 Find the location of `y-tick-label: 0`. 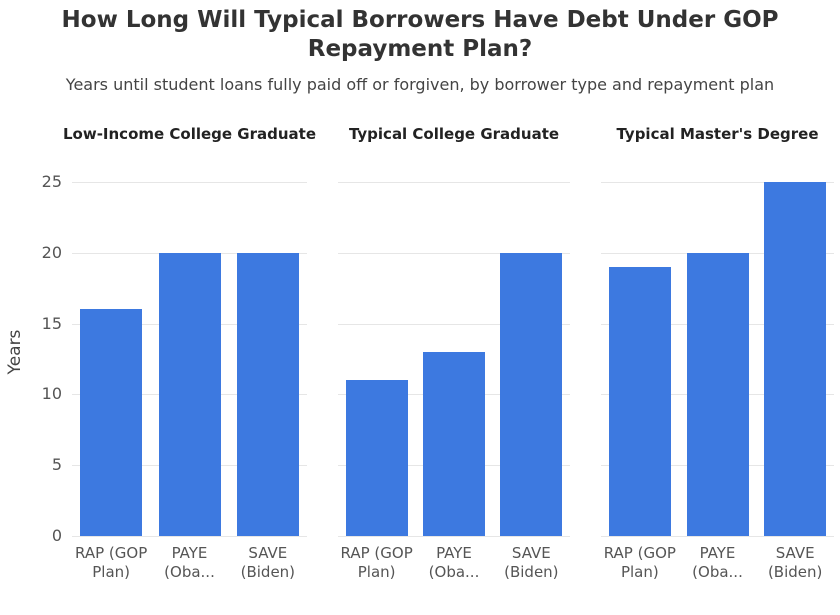

y-tick-label: 0 is located at coordinates (56, 535).